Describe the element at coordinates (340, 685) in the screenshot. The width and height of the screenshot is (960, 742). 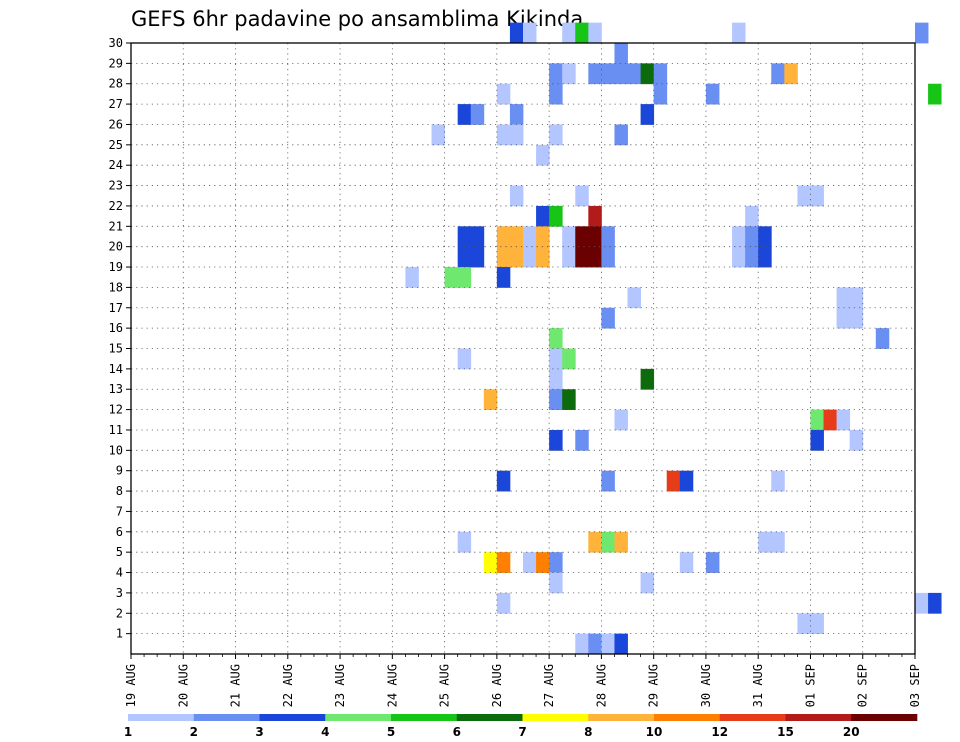
I see `x-tick-label: 23 AUG` at that location.